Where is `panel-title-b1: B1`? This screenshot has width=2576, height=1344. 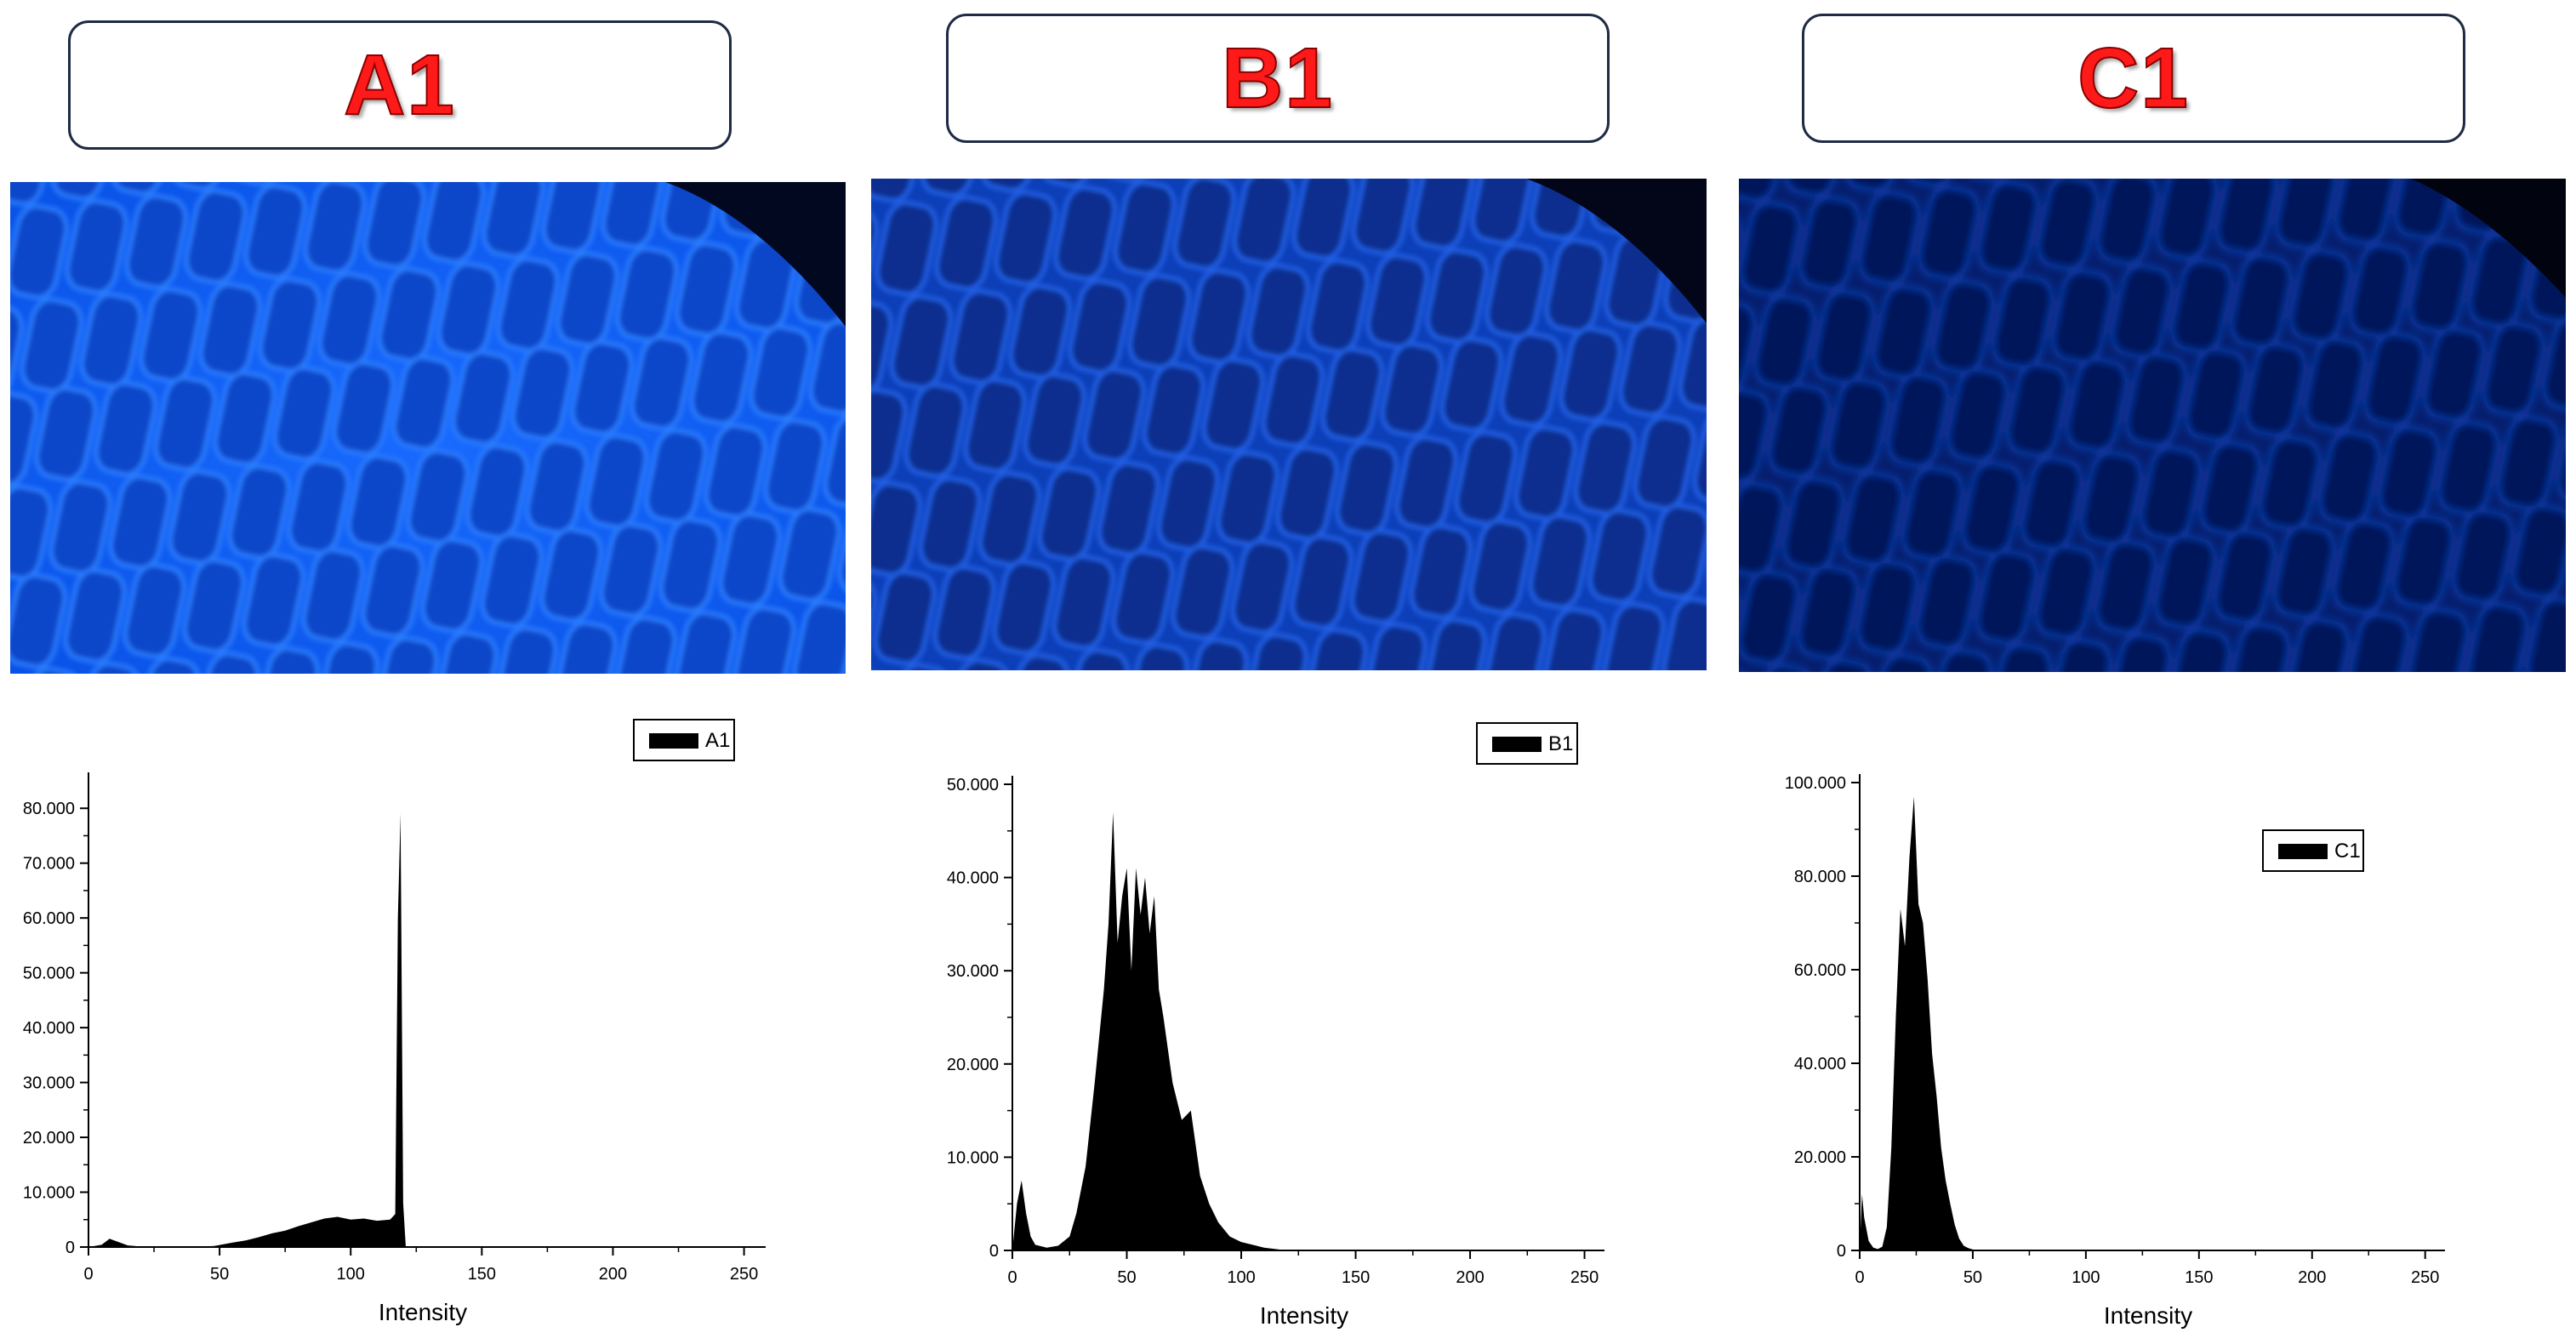
panel-title-b1: B1 is located at coordinates (1277, 78).